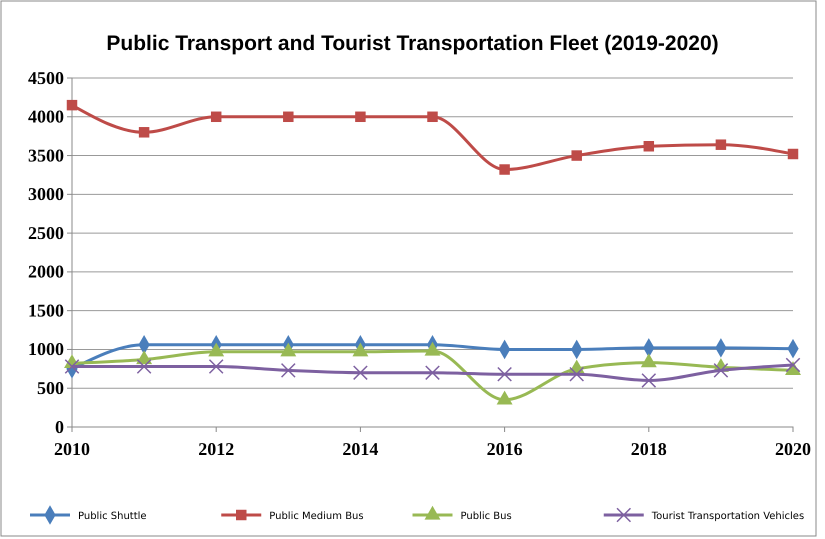 The height and width of the screenshot is (539, 825). What do you see at coordinates (727, 516) in the screenshot?
I see `legend-label: Tourist Transportation Vehicles` at bounding box center [727, 516].